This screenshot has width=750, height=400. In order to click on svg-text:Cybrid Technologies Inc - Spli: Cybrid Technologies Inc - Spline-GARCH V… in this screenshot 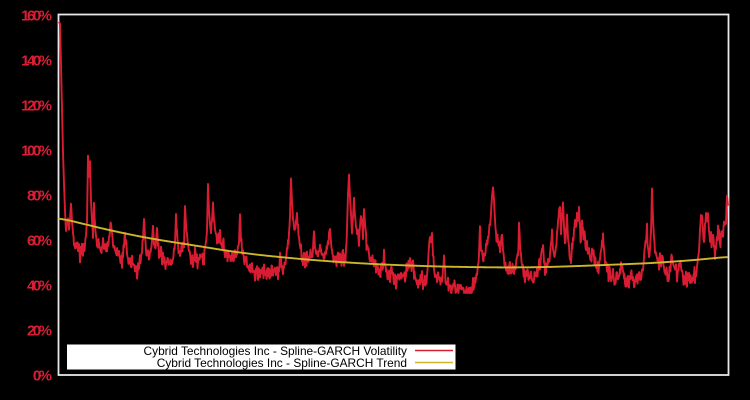, I will do `click(276, 351)`.